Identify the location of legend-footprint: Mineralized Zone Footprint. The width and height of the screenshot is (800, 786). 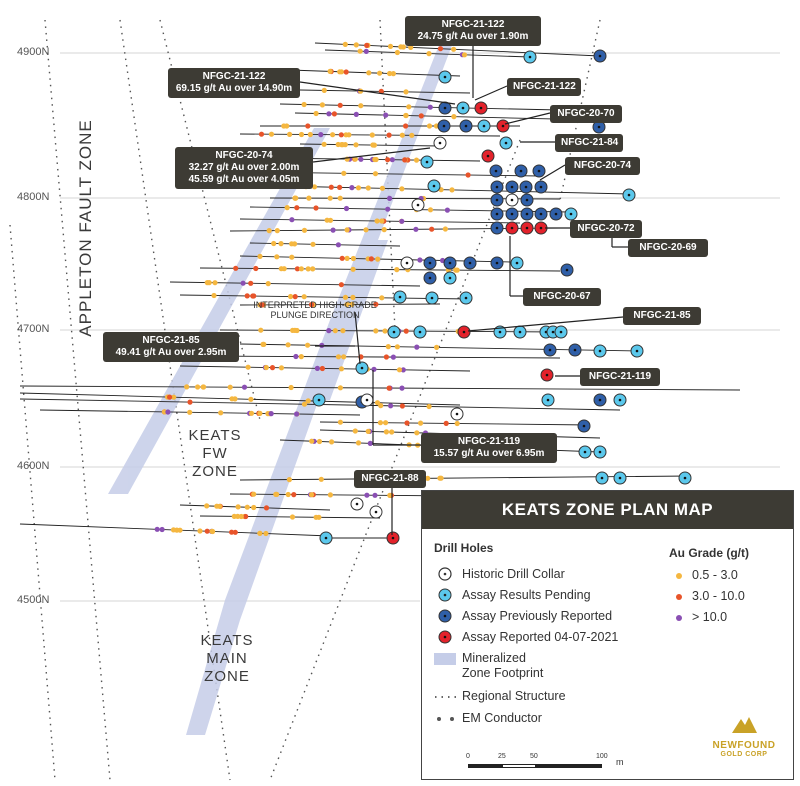
(503, 665).